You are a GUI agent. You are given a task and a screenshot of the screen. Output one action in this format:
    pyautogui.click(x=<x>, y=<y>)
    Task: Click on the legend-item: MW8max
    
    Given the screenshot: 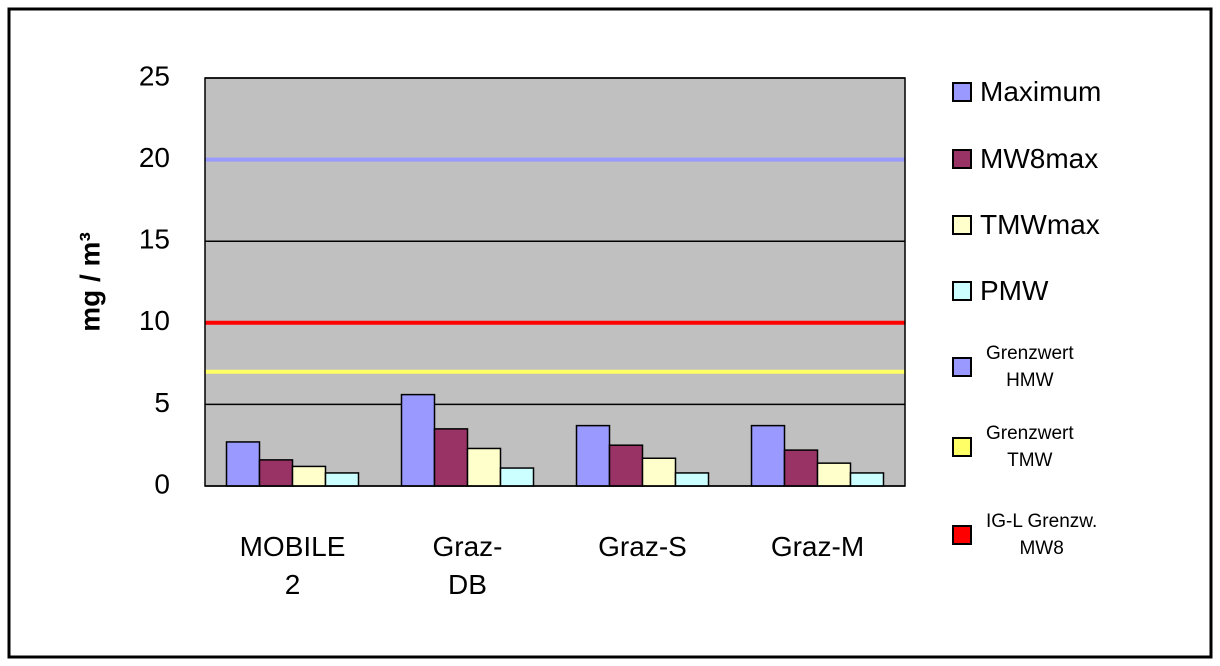 What is the action you would take?
    pyautogui.click(x=1025, y=159)
    